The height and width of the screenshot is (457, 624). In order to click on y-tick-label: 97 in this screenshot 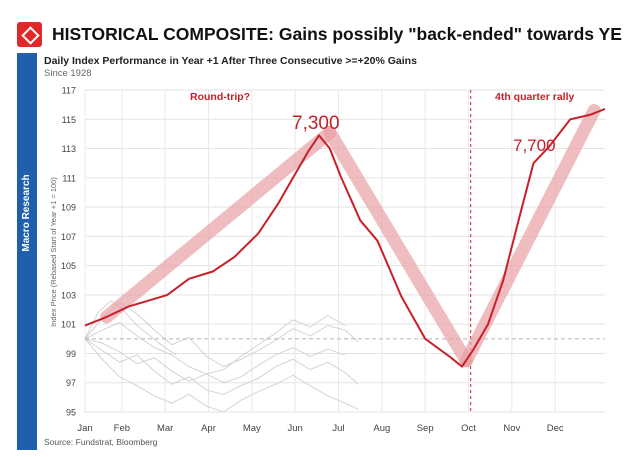, I will do `click(71, 383)`.